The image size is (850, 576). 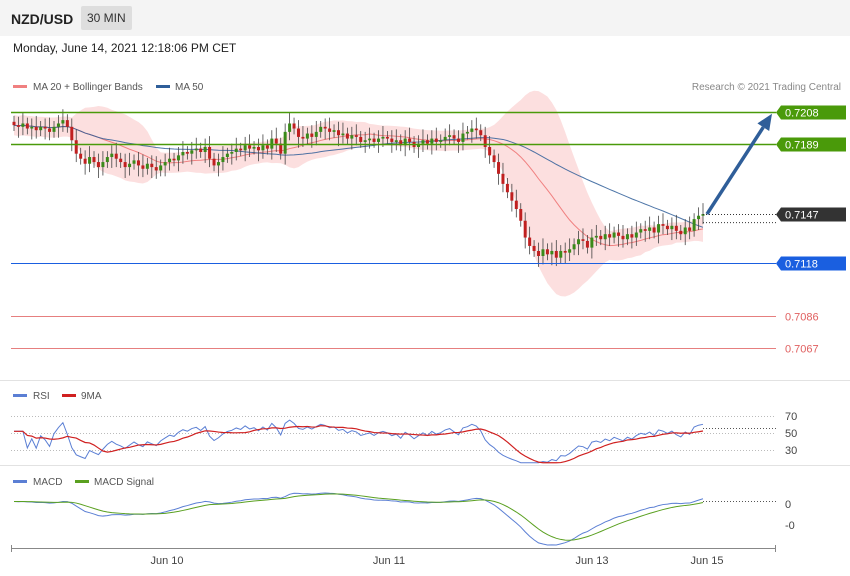 What do you see at coordinates (811, 263) in the screenshot?
I see `pivot-tag` at bounding box center [811, 263].